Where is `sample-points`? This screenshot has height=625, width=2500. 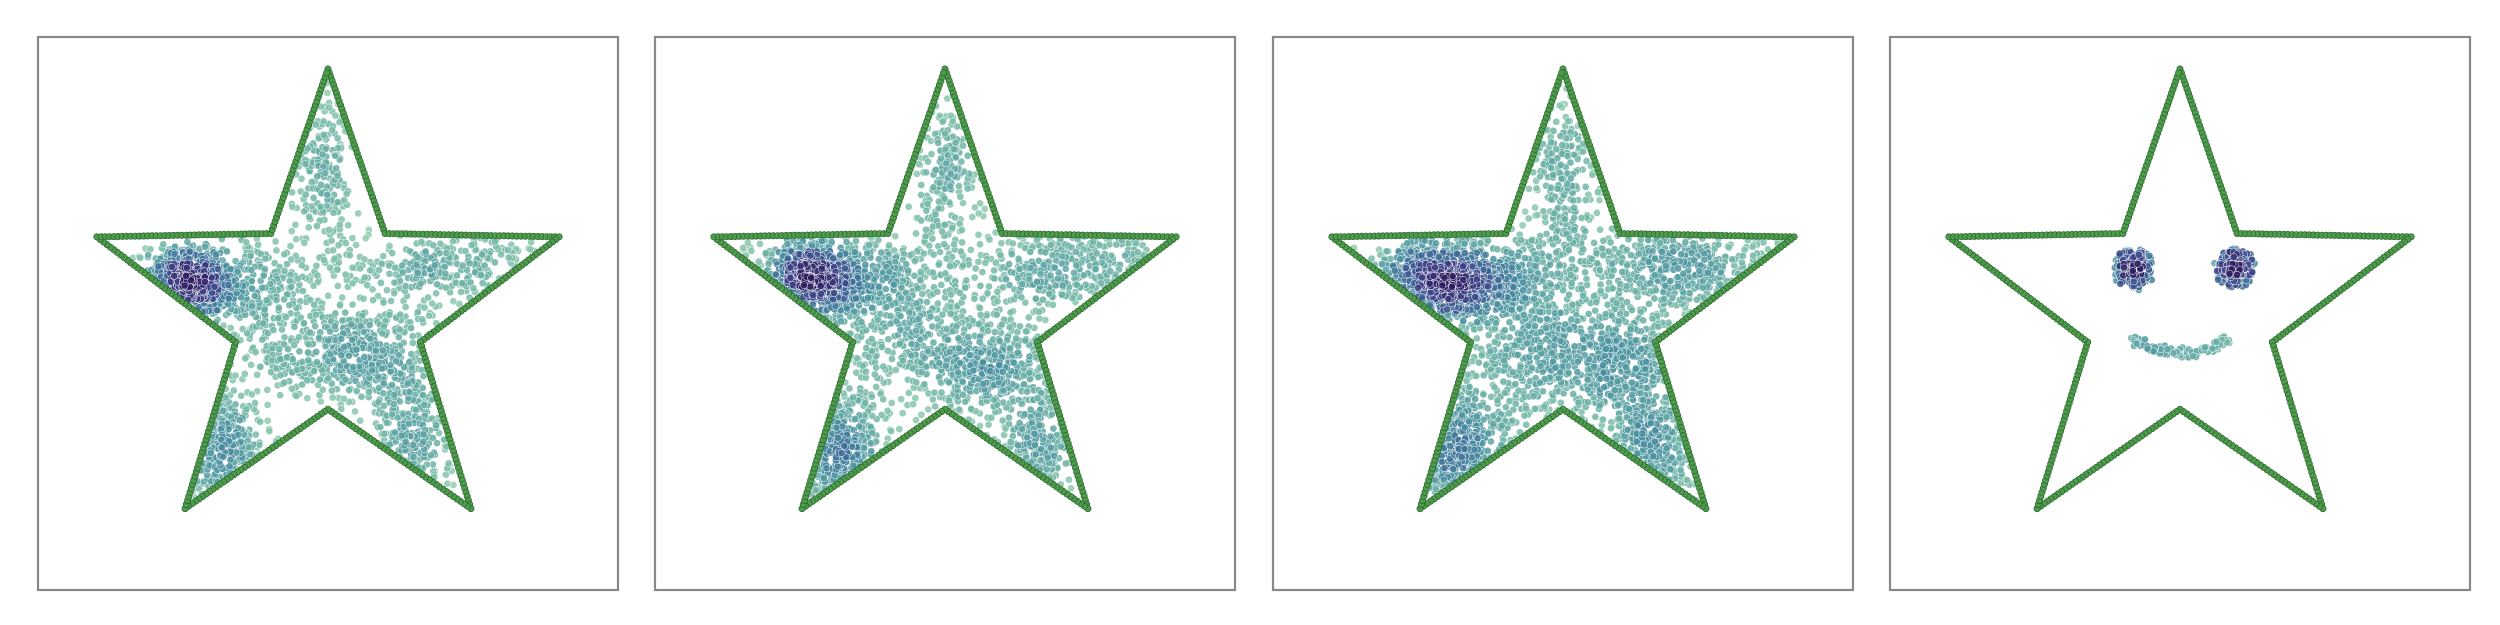
sample-points is located at coordinates (333, 290).